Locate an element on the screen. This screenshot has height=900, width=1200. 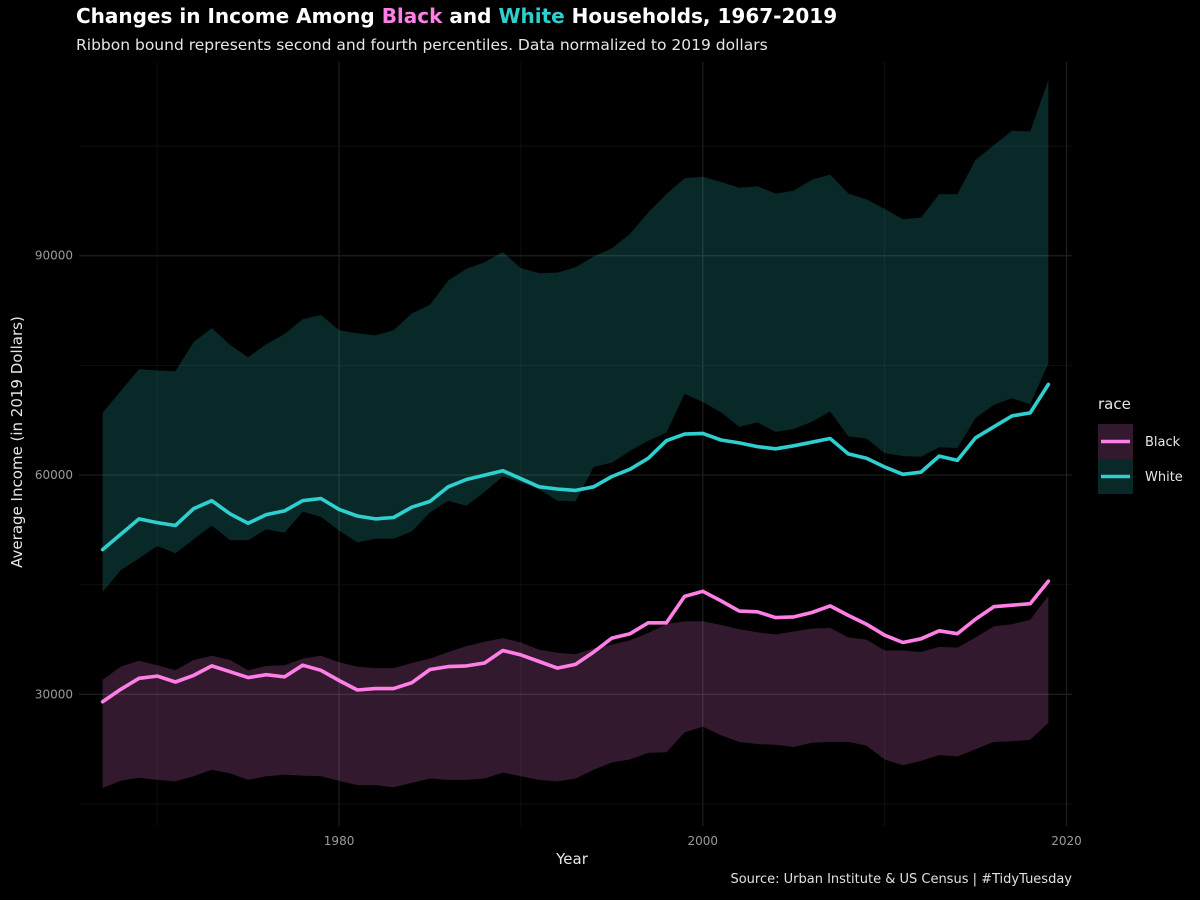
legend-title: race is located at coordinates (1114, 404).